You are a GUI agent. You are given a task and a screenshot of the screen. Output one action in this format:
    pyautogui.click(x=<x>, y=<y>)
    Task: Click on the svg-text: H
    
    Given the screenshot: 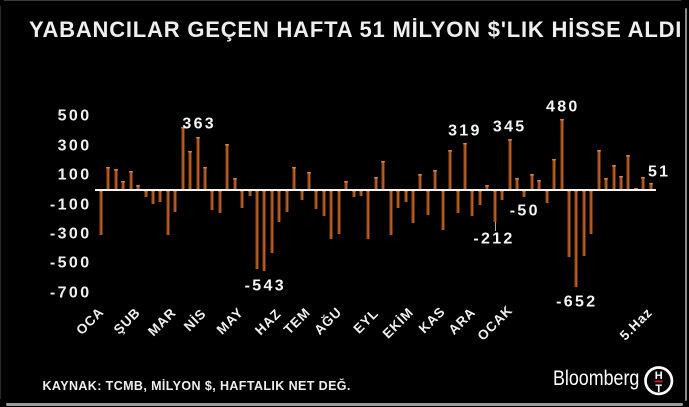 What is the action you would take?
    pyautogui.click(x=659, y=376)
    